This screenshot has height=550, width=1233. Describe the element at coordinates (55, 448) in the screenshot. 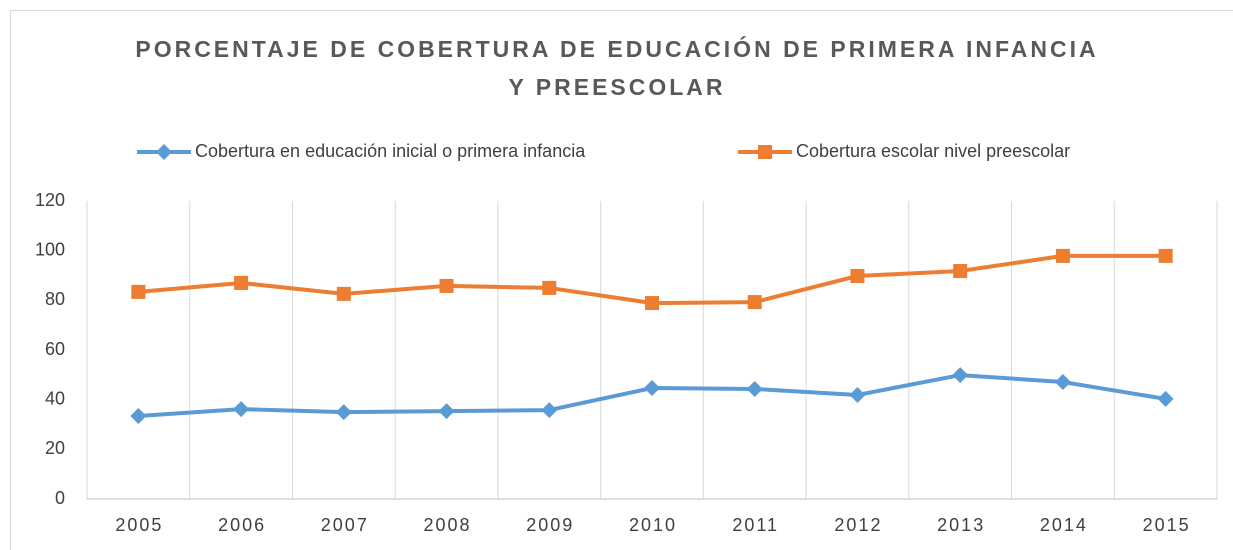

I see `y-tick-label: 20` at that location.